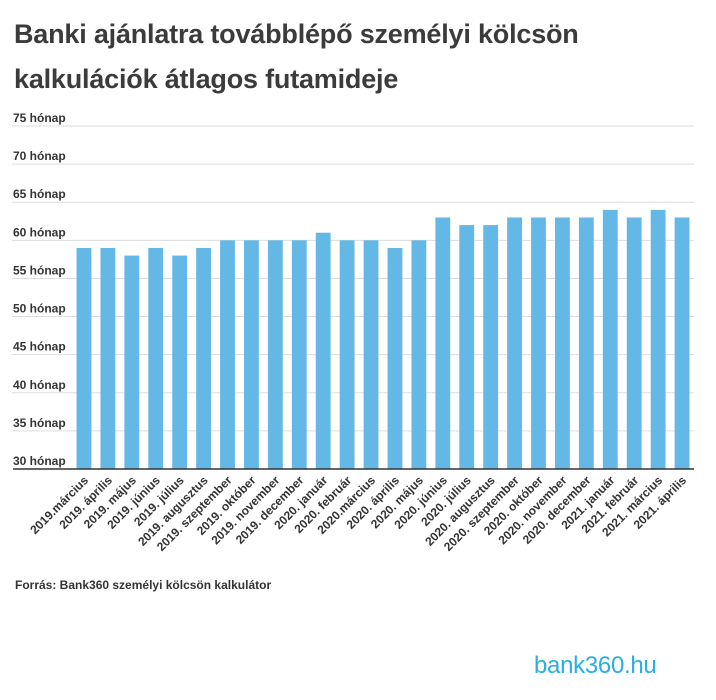 This screenshot has height=700, width=716. I want to click on y-tick-label: 60 hónap, so click(39, 232).